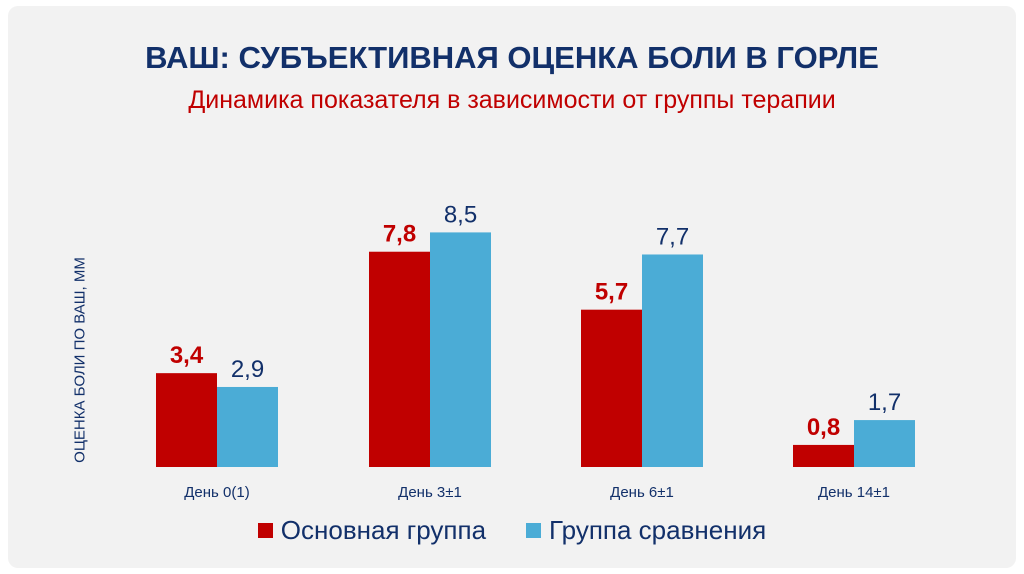  Describe the element at coordinates (460, 214) in the screenshot. I see `data-label: 8,5` at that location.